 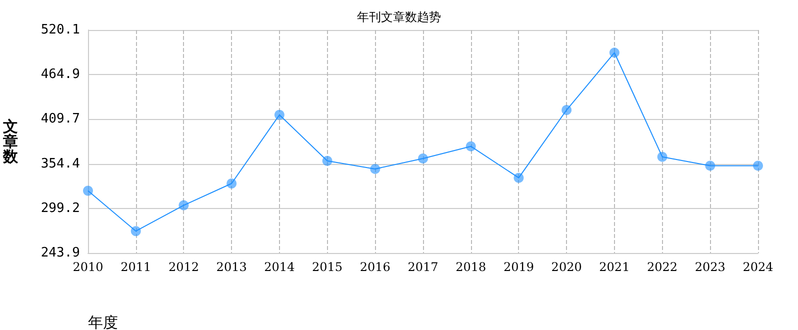 What do you see at coordinates (375, 267) in the screenshot?
I see `x-tick-label: 2016` at bounding box center [375, 267].